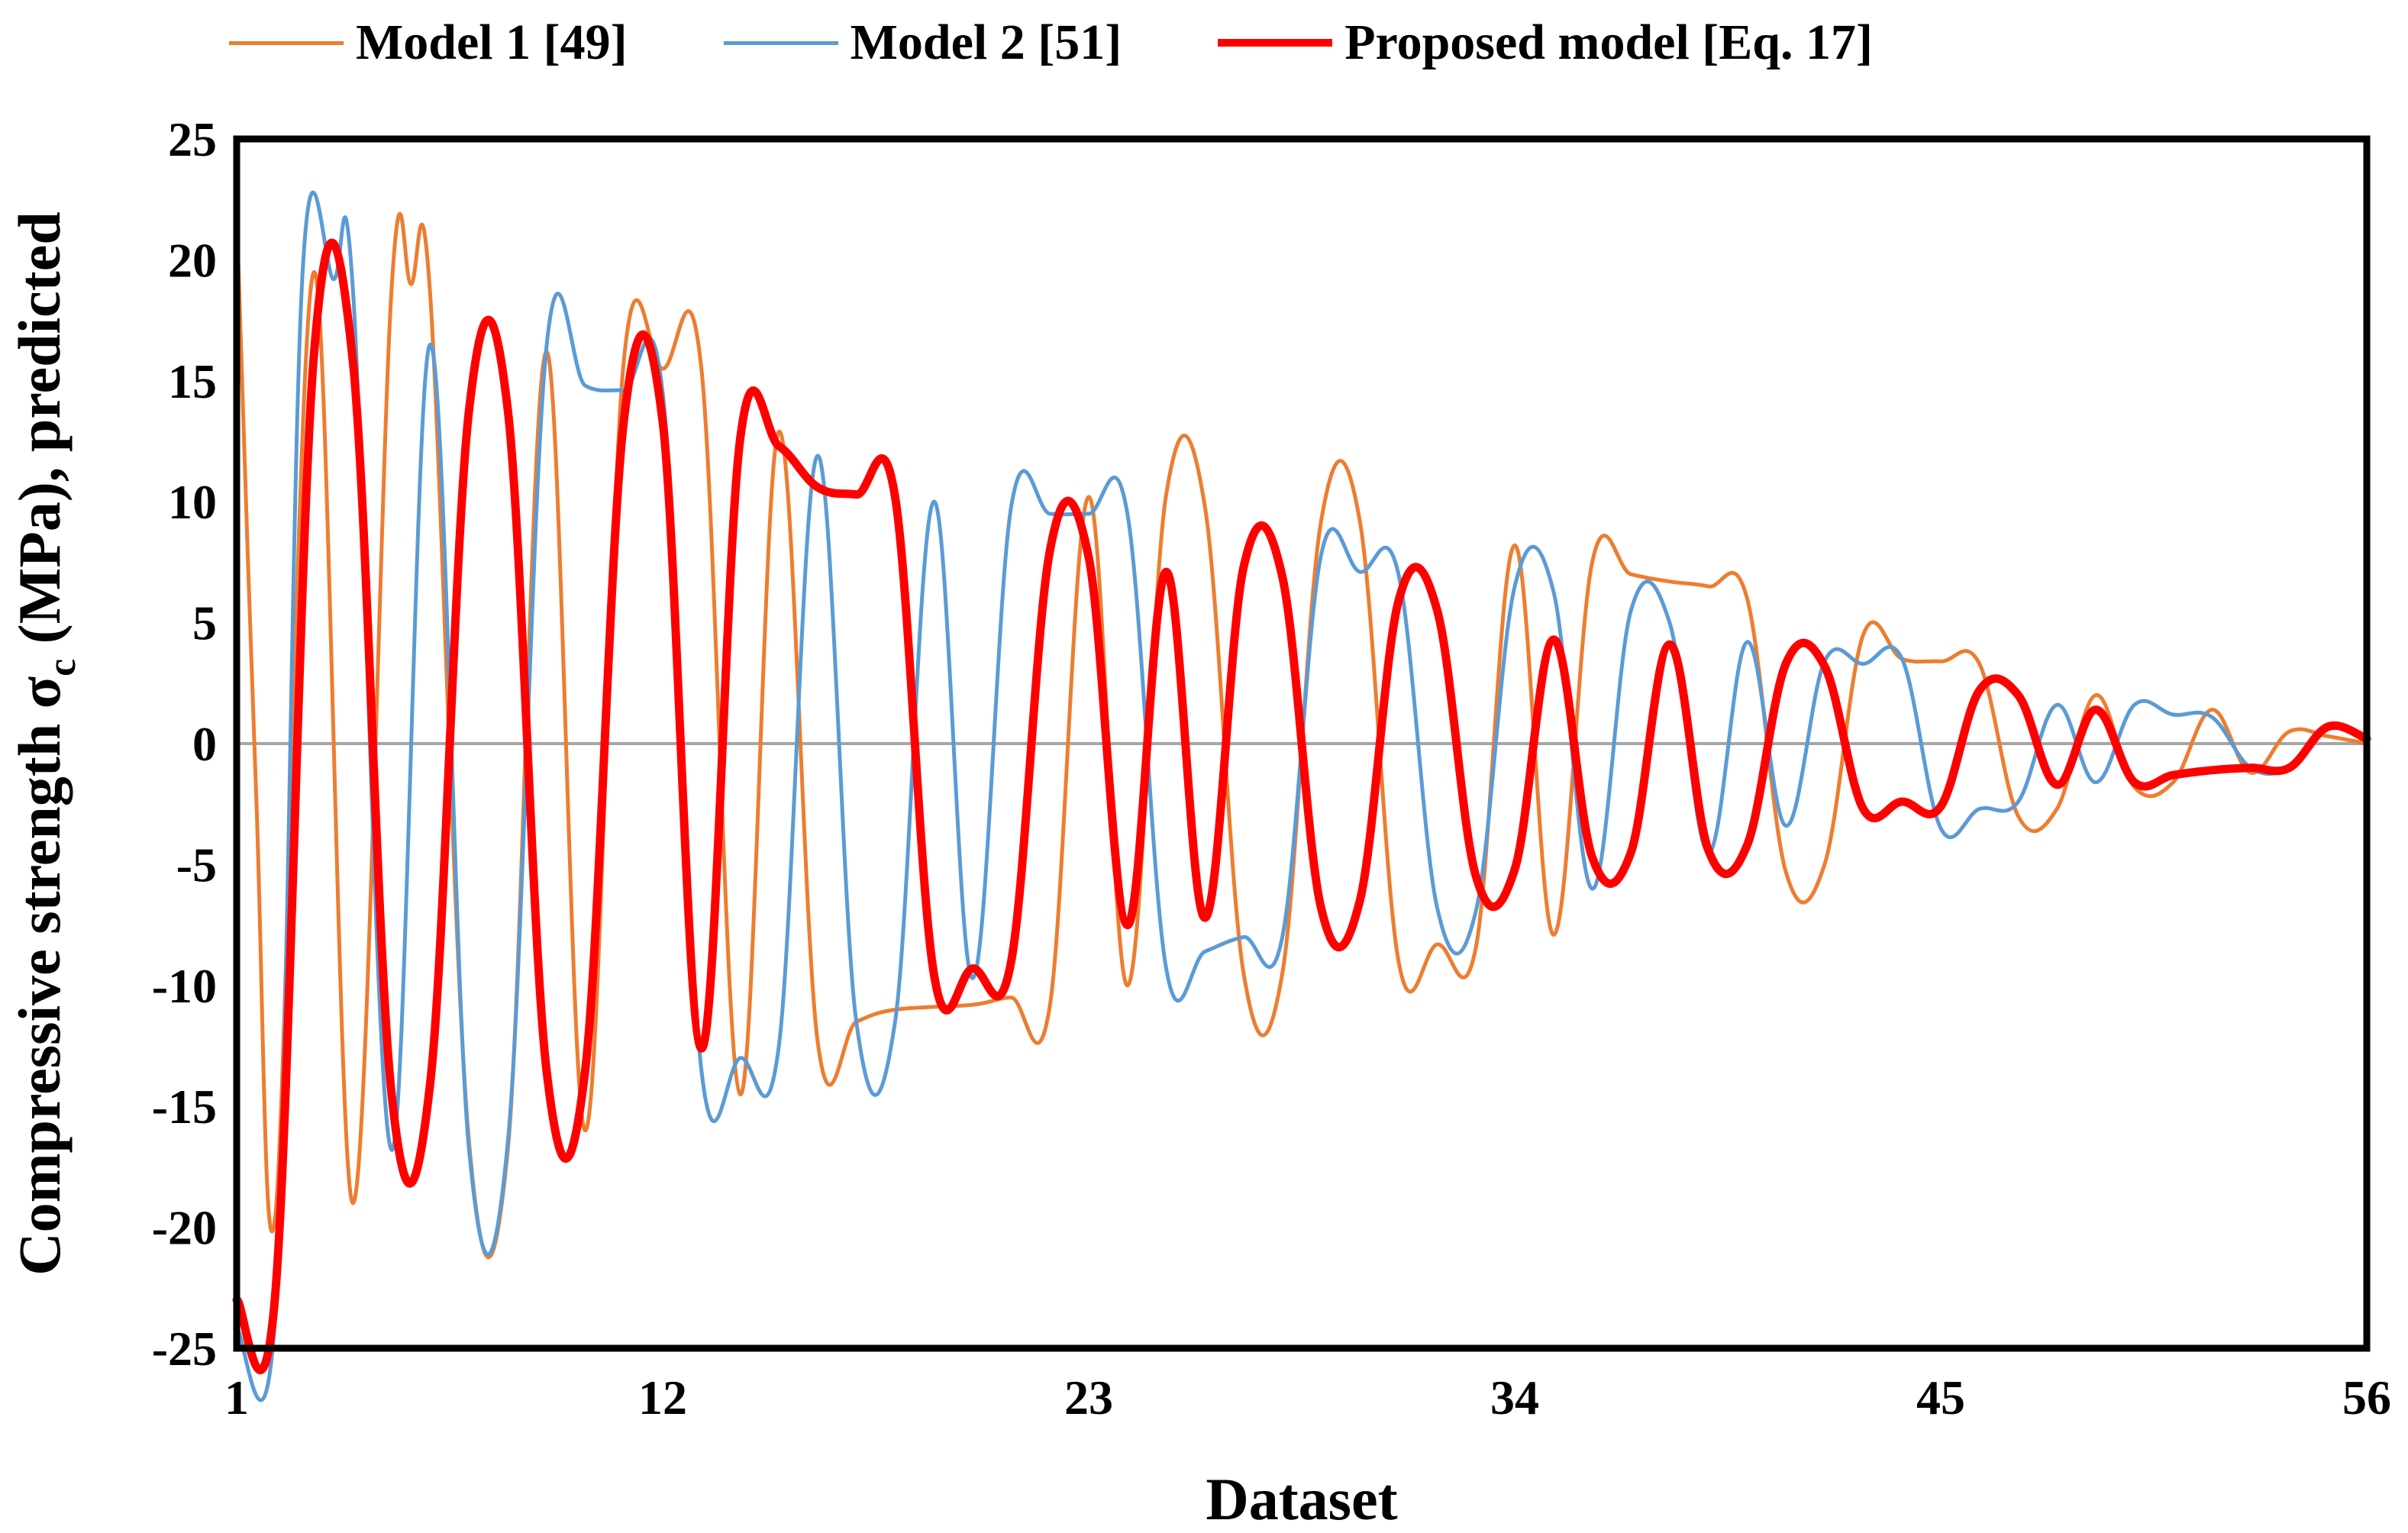 The height and width of the screenshot is (1533, 2408). What do you see at coordinates (184, 1349) in the screenshot?
I see `y-tick-label: -25` at bounding box center [184, 1349].